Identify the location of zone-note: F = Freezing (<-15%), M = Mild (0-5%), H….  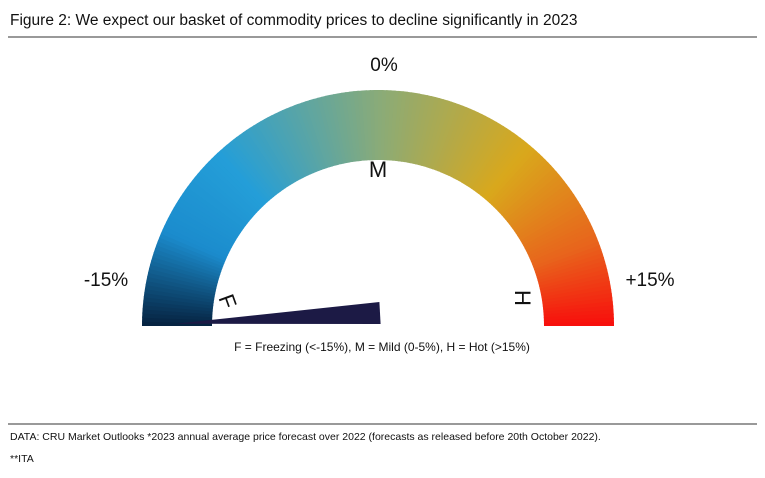
(382, 347).